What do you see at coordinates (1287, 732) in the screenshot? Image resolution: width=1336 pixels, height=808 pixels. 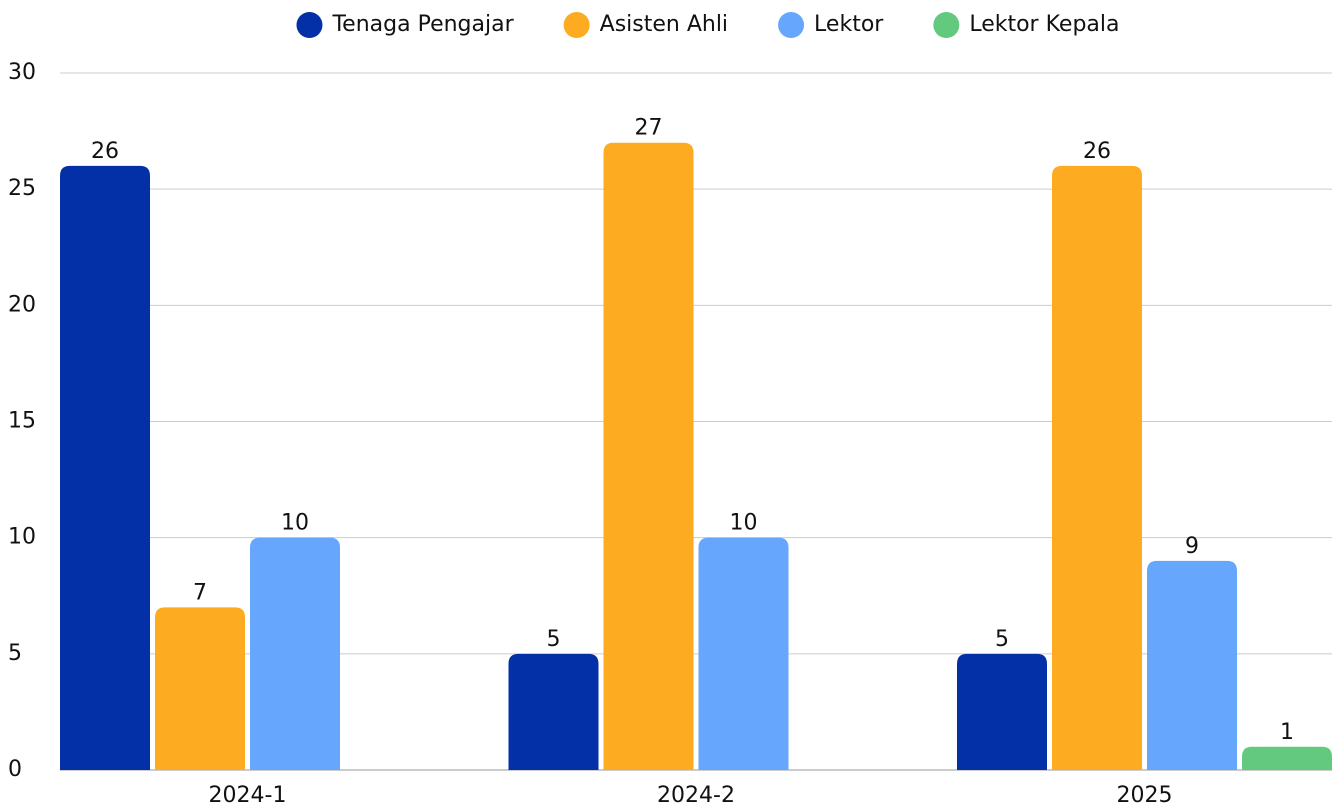 I see `data-label: 1` at bounding box center [1287, 732].